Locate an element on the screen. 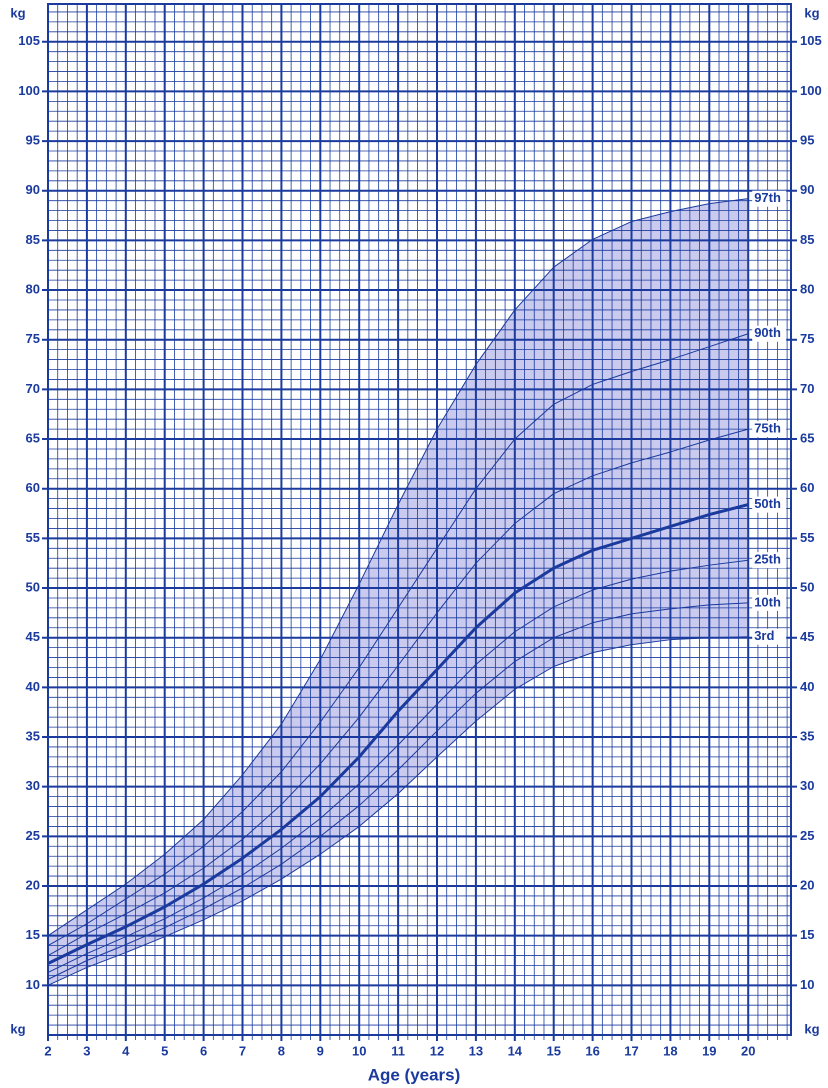 This screenshot has width=828, height=1088. x-axis-label: Age (years) is located at coordinates (414, 1074).